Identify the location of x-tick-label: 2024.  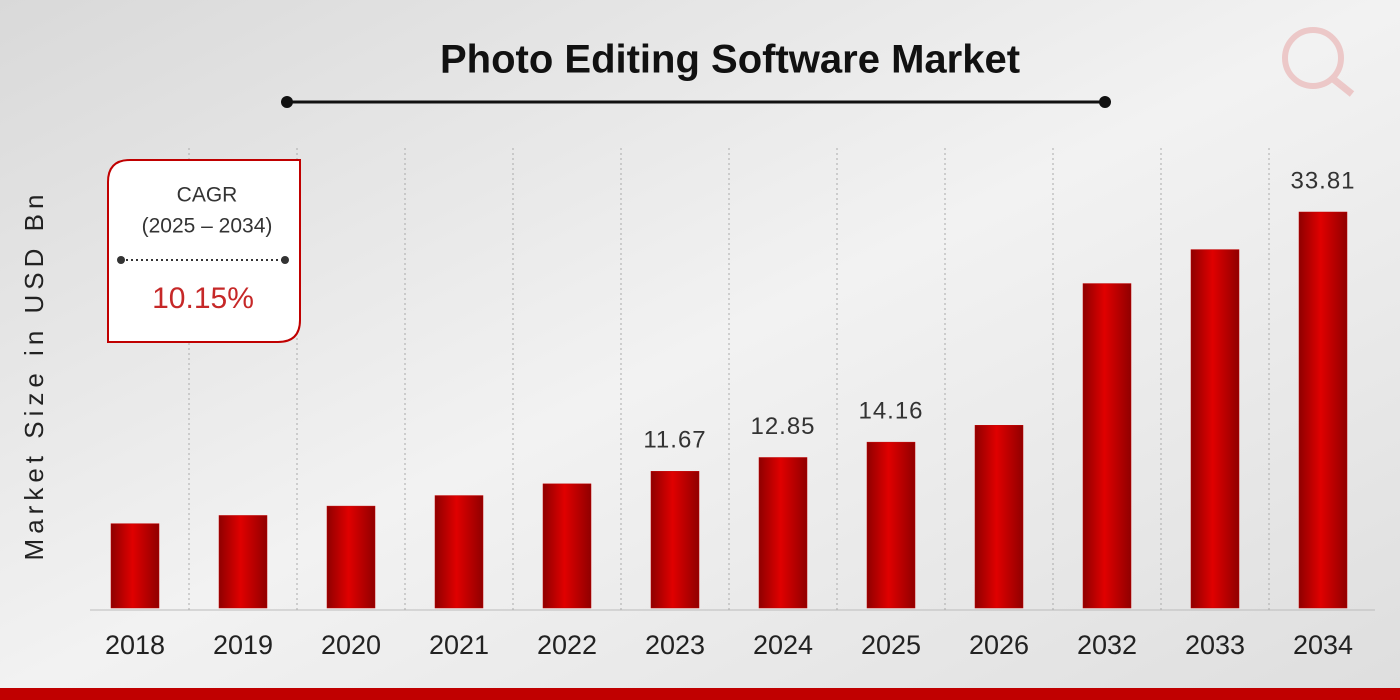
(783, 645).